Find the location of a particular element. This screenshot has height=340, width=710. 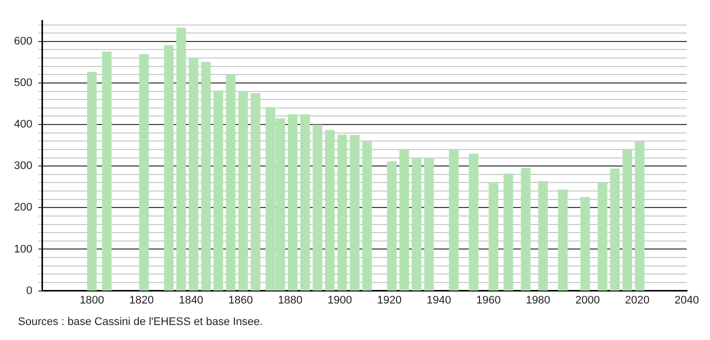

x-tick-label: 2020 is located at coordinates (637, 300).